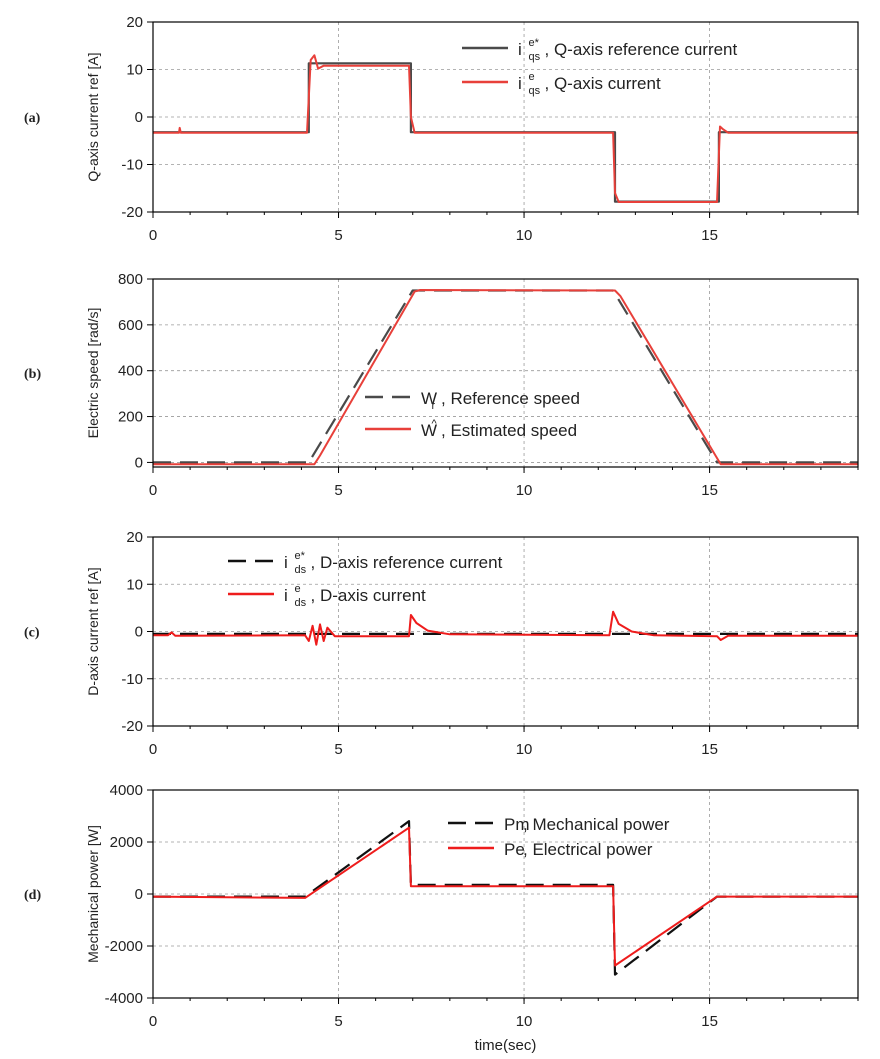 Image resolution: width=880 pixels, height=1059 pixels. I want to click on y-tick-label: -4000, so click(124, 998).